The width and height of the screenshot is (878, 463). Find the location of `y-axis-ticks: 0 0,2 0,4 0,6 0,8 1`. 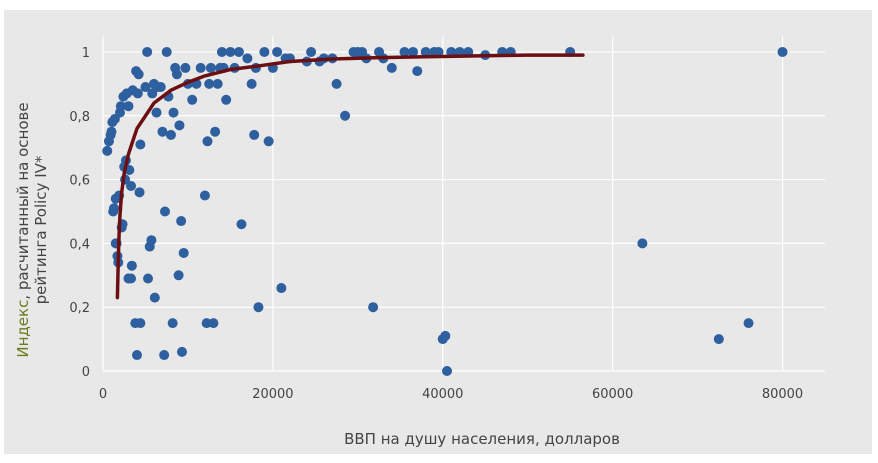

y-axis-ticks: 0 0,2 0,4 0,6 0,8 1 is located at coordinates (79, 213).